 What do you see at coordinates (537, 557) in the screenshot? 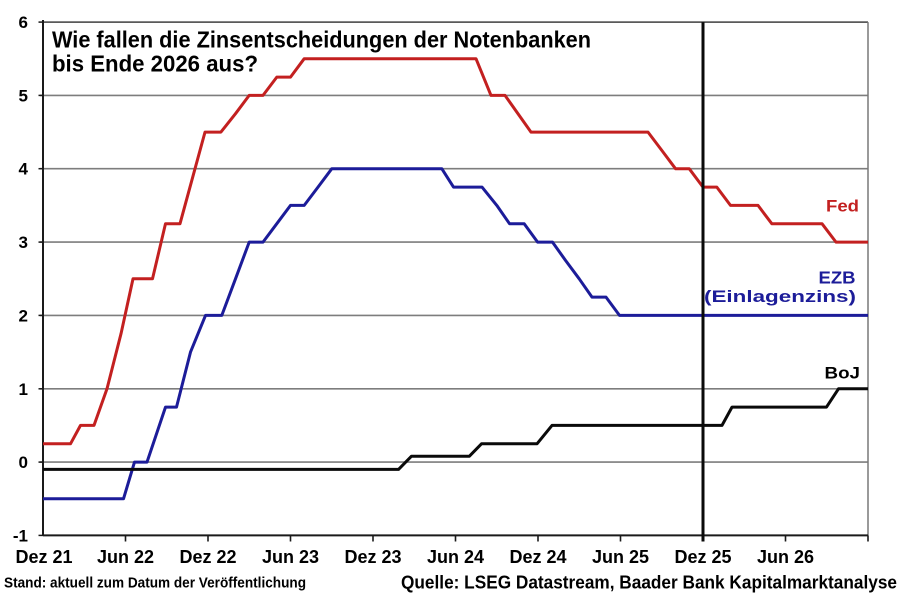
I see `svg-text: Dez 24` at bounding box center [537, 557].